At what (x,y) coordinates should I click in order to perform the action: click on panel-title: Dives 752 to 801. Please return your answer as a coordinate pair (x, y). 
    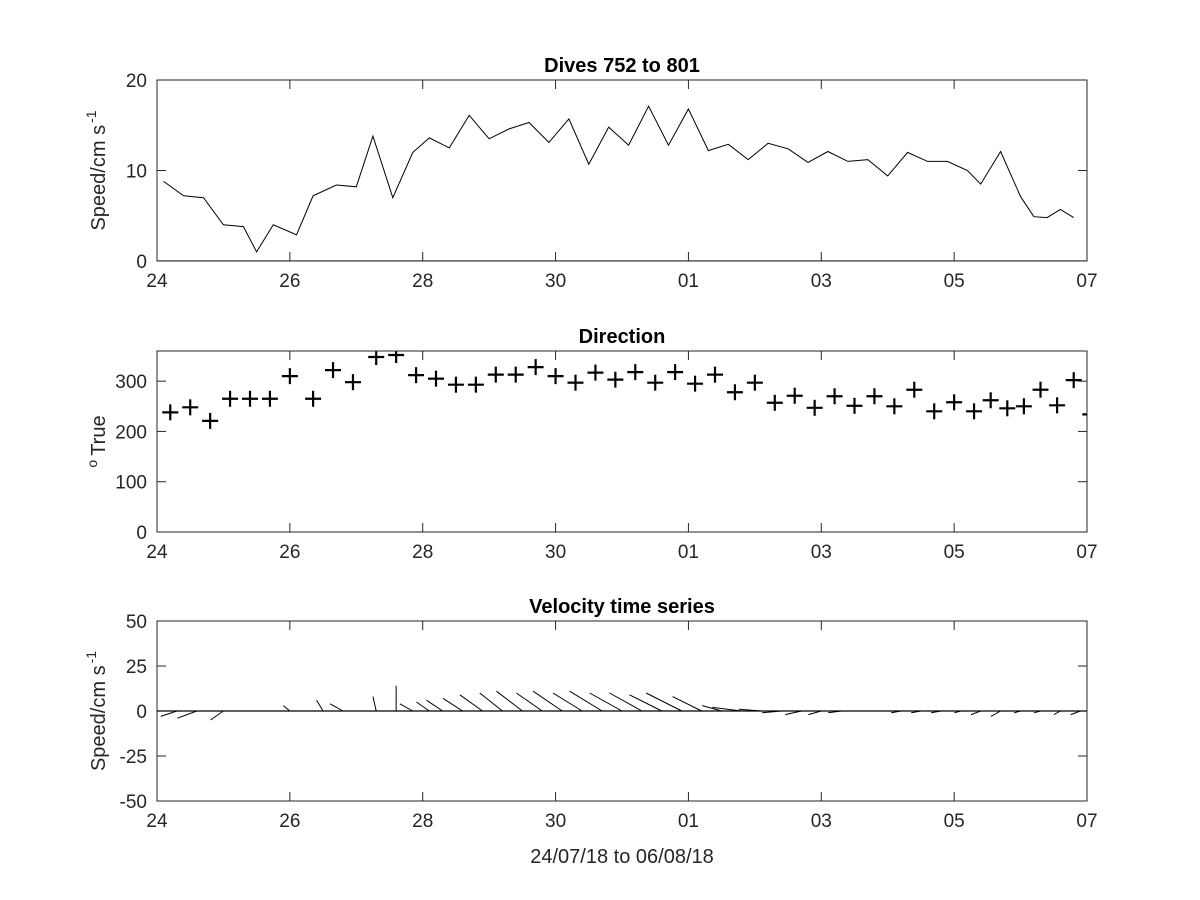
    Looking at the image, I should click on (622, 66).